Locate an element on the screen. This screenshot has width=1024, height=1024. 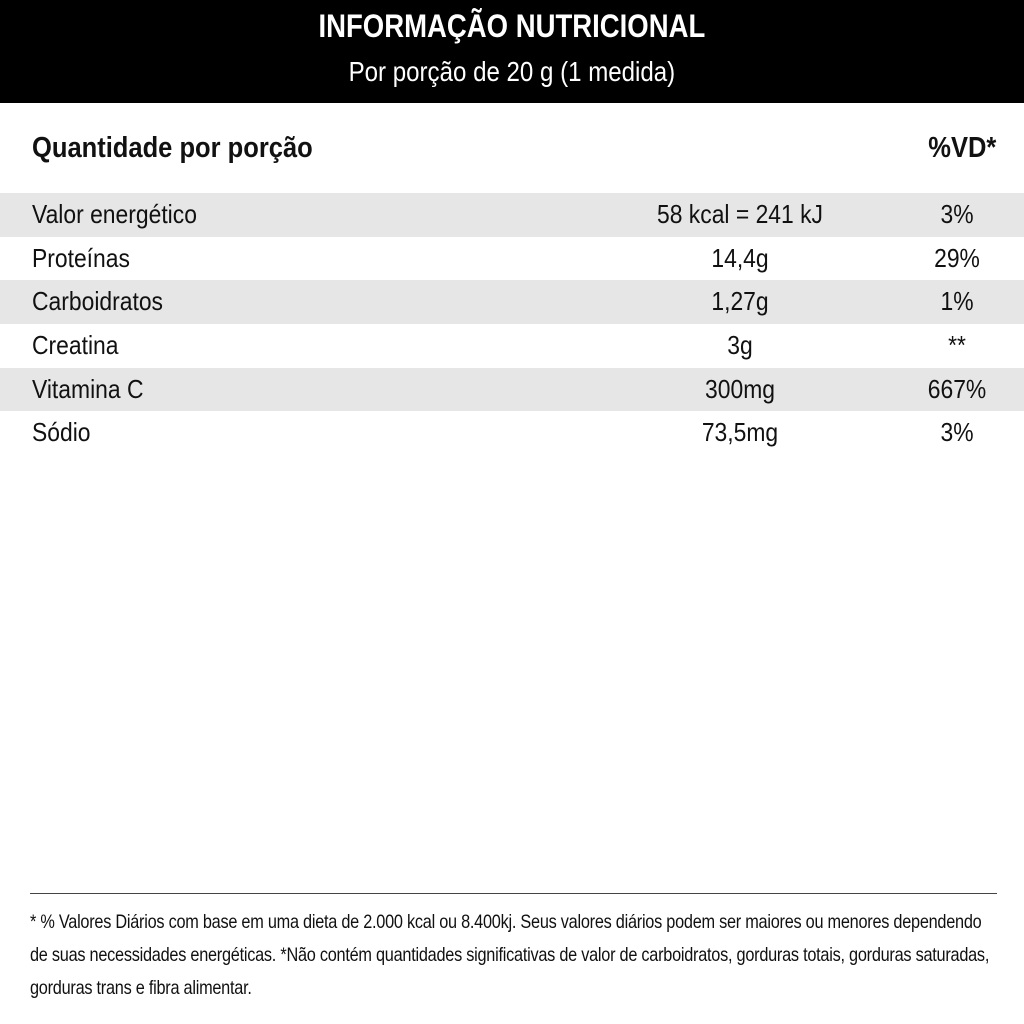
table-row: Proteínas 14,4g 29% is located at coordinates (512, 259).